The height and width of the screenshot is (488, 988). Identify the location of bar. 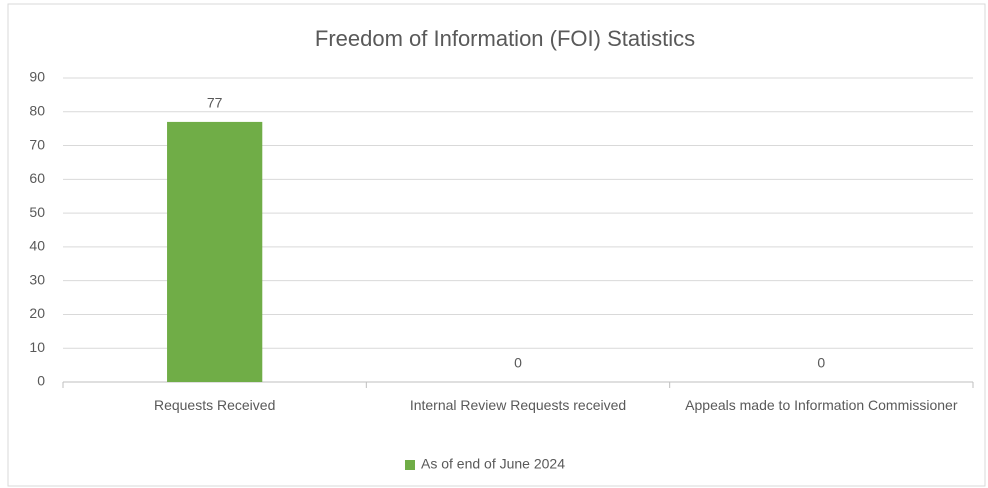
(215, 252).